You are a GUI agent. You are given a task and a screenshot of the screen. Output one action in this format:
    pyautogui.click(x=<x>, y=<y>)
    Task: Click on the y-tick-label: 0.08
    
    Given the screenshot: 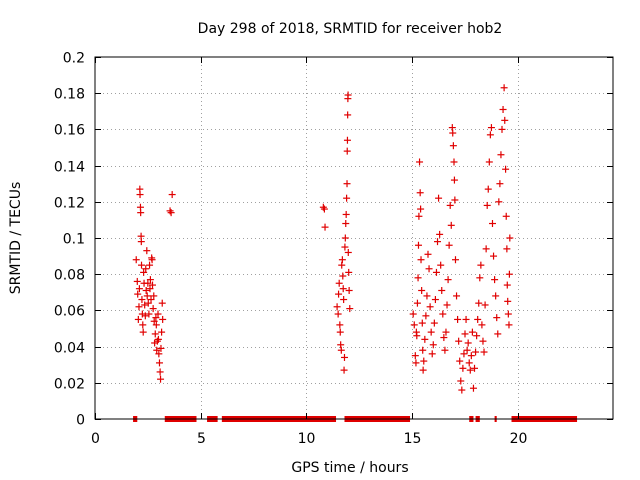 What is the action you would take?
    pyautogui.click(x=69, y=276)
    